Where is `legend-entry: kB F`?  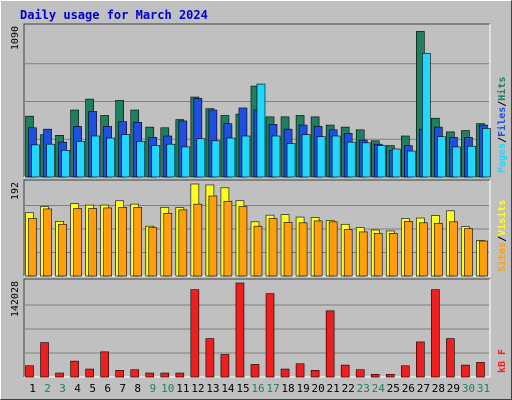
legend-entry: kB F is located at coordinates (502, 361).